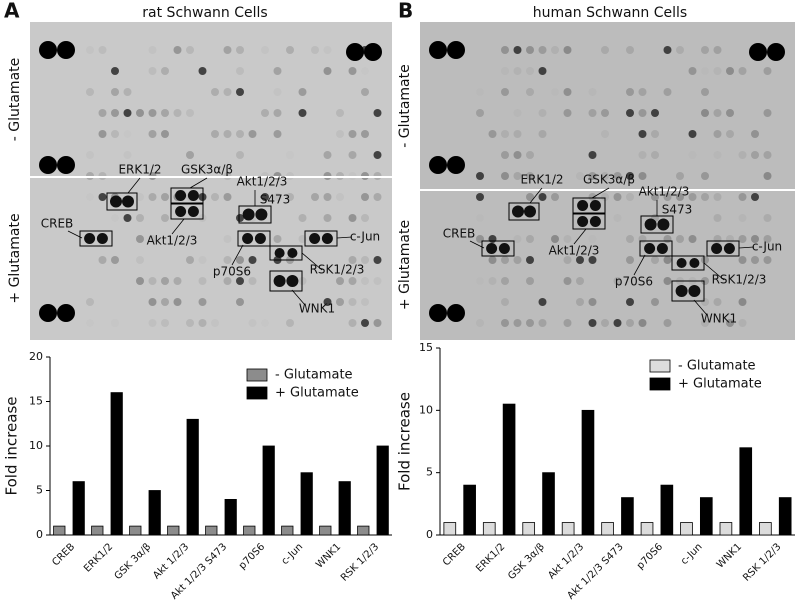 This screenshot has height=606, width=800. What do you see at coordinates (172, 241) in the screenshot?
I see `spot-label: Akt1/2/3` at bounding box center [172, 241].